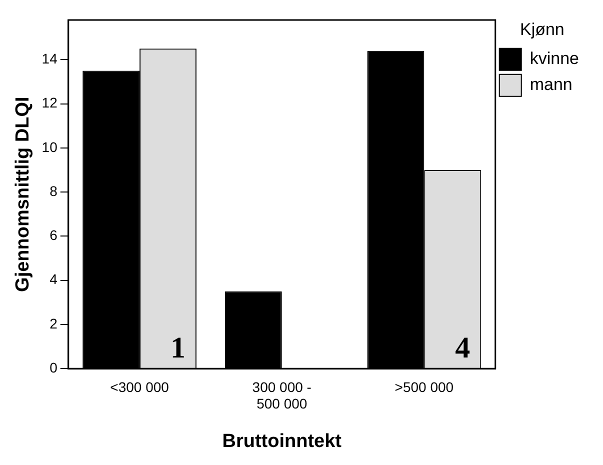 Image resolution: width=603 pixels, height=465 pixels. I want to click on y-tick-label: 8, so click(54, 190).